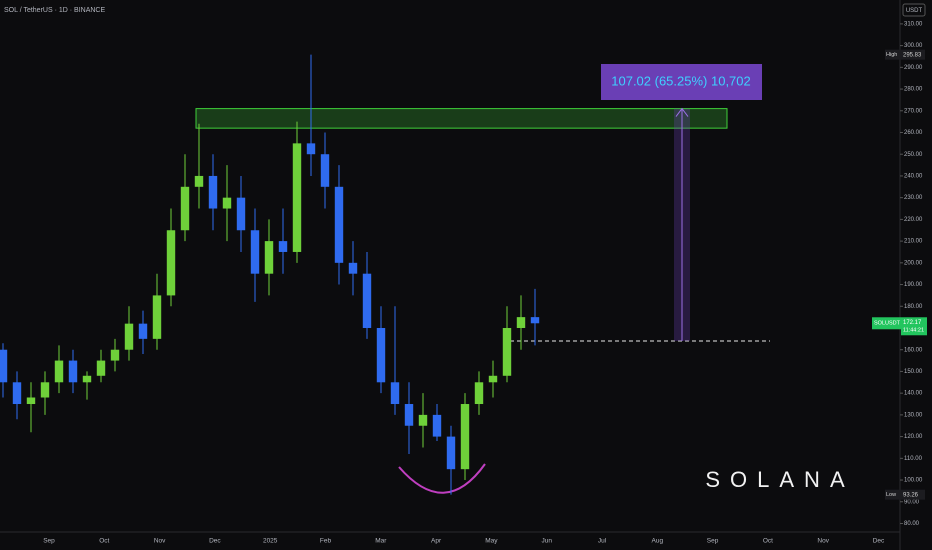 The height and width of the screenshot is (550, 932). I want to click on measure-label: 107.02 (65.25%) 10,702, so click(681, 80).